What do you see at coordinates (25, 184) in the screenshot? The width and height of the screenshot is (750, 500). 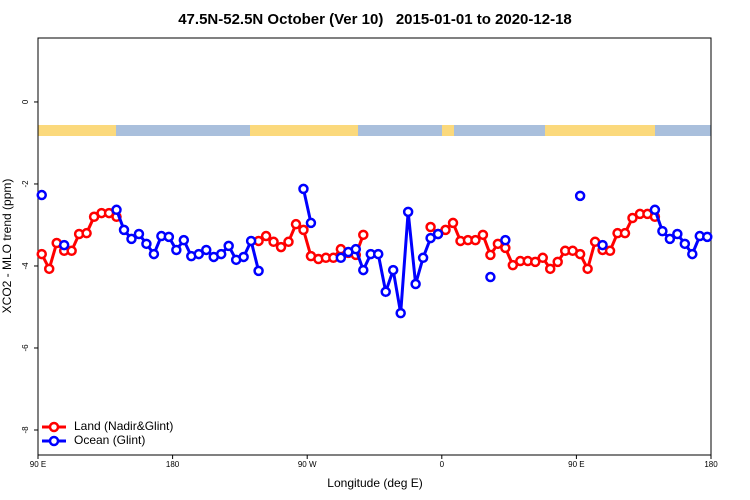 I see `y-tick-label: -2` at bounding box center [25, 184].